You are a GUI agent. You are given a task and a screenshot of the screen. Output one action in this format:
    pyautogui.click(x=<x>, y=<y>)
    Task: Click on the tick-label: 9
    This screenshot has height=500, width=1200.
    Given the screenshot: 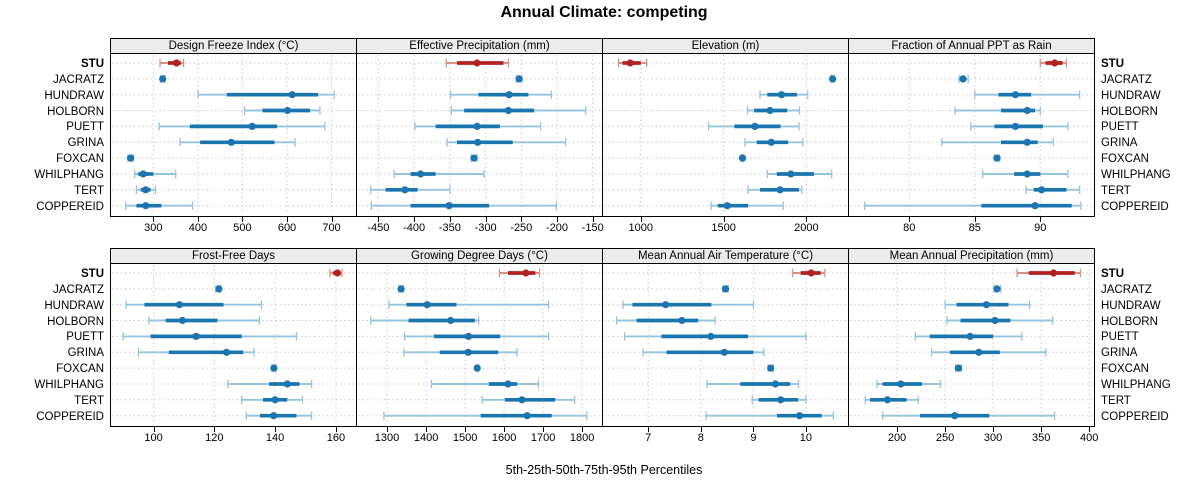 What is the action you would take?
    pyautogui.click(x=753, y=438)
    